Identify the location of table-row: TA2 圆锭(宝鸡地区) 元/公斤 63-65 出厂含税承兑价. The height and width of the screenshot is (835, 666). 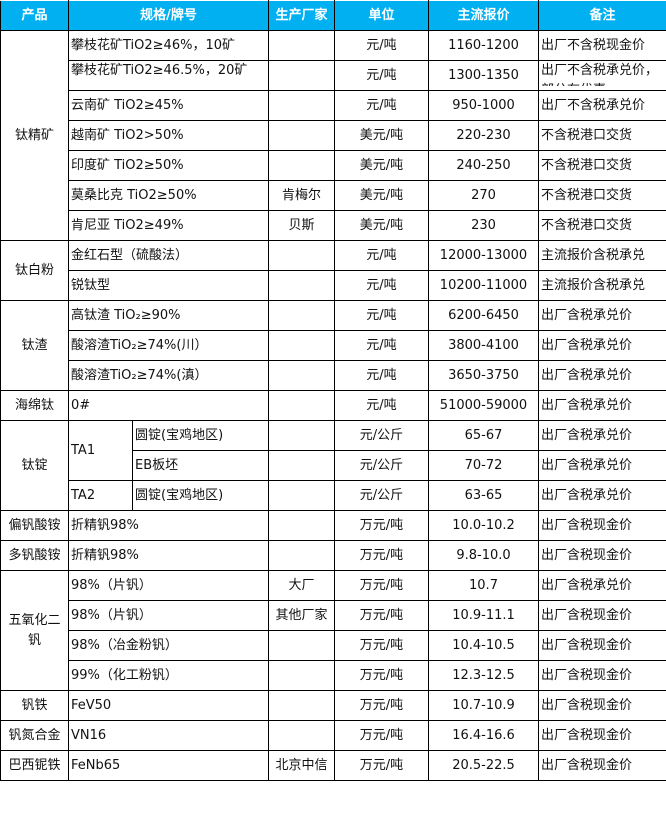
(333, 495).